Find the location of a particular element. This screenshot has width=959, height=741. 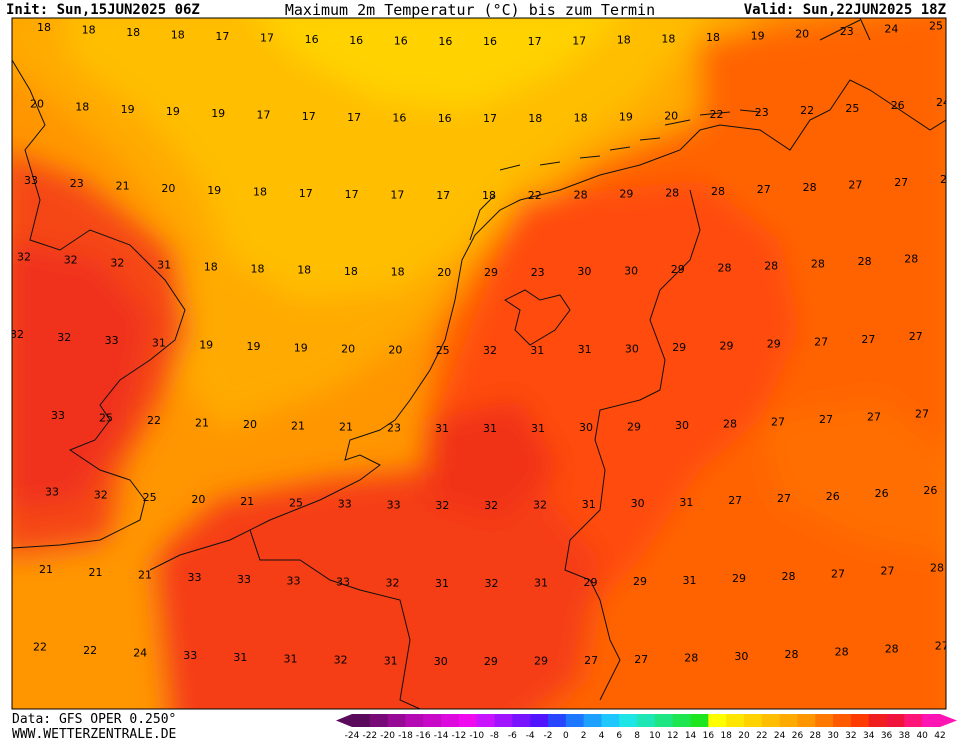

colorbar-label: 8 is located at coordinates (637, 736).